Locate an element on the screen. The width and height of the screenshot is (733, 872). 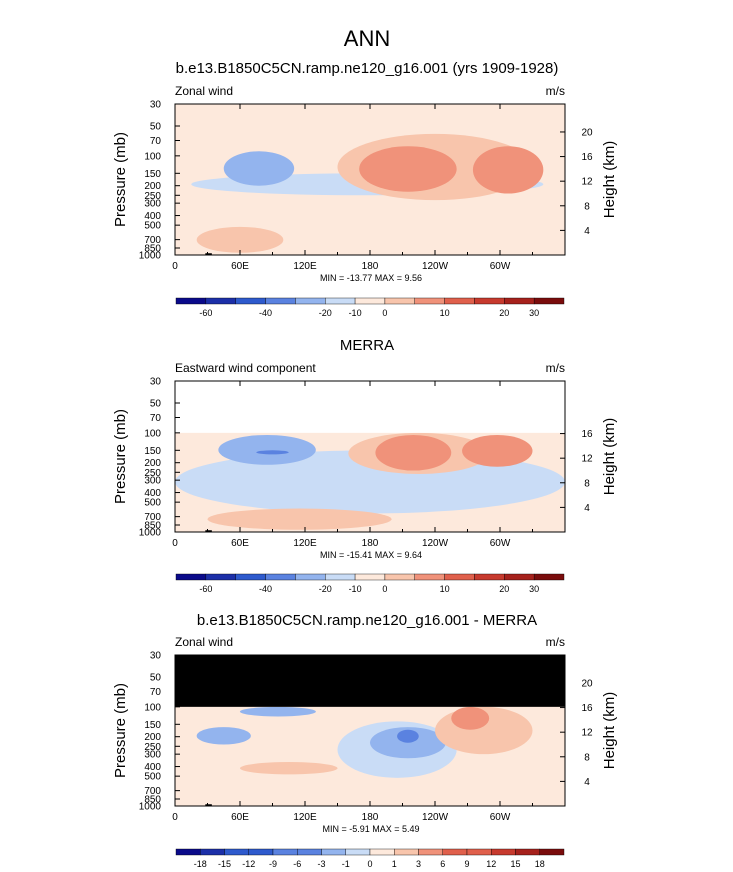
colorbar-label: -20 is located at coordinates (325, 313).